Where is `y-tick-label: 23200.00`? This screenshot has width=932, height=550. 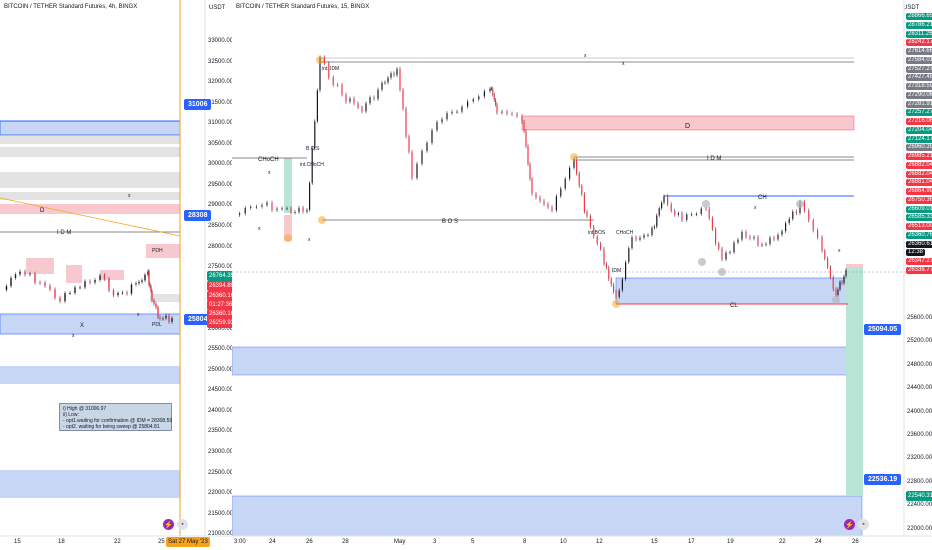 y-tick-label: 23200.00 is located at coordinates (919, 458).